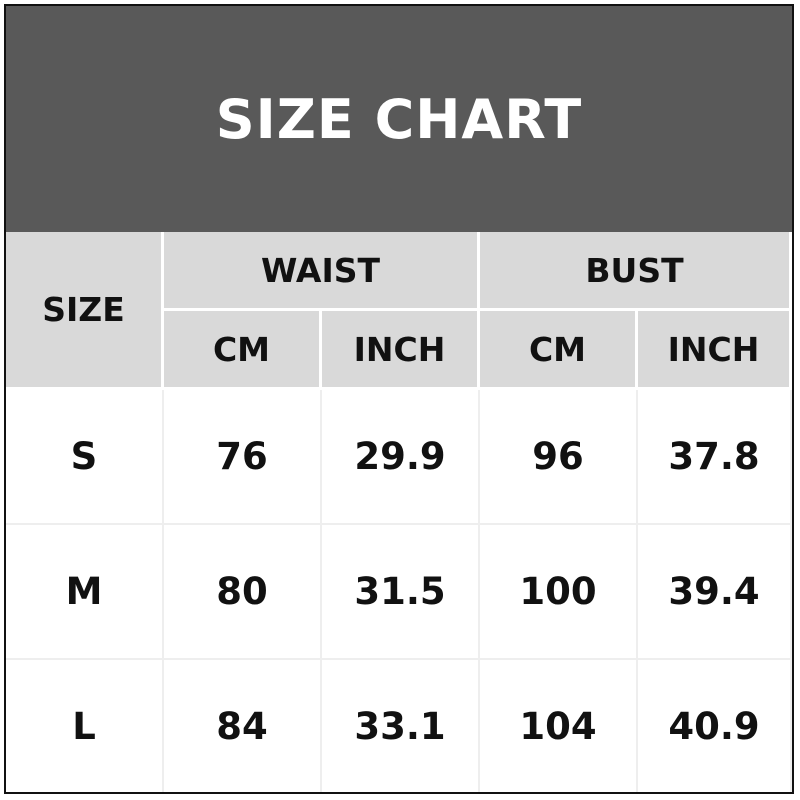 This screenshot has height=800, width=800. What do you see at coordinates (85, 457) in the screenshot?
I see `cell-size: S` at bounding box center [85, 457].